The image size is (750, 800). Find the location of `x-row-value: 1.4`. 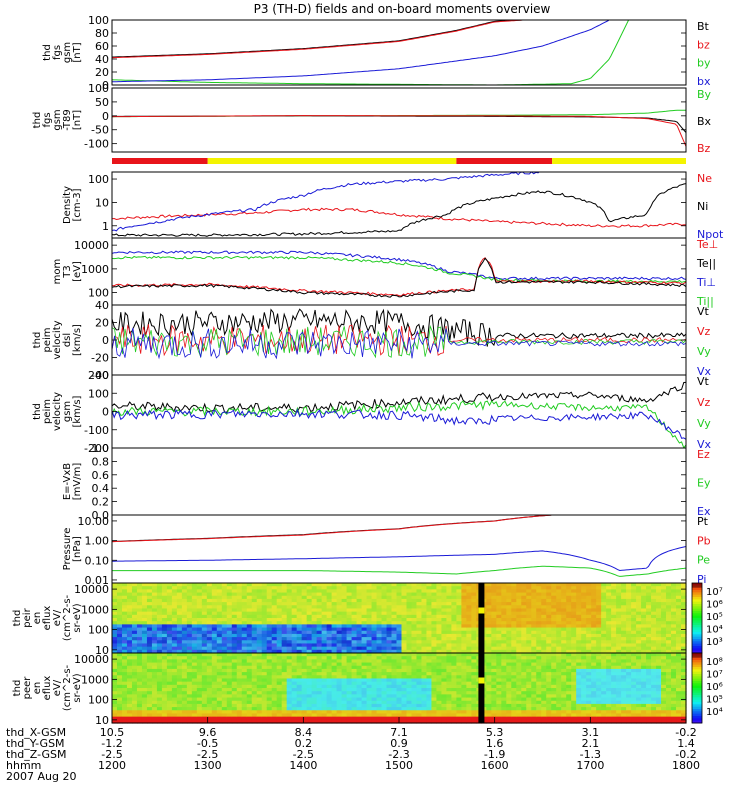

x-row-value: 1.4 is located at coordinates (686, 743).